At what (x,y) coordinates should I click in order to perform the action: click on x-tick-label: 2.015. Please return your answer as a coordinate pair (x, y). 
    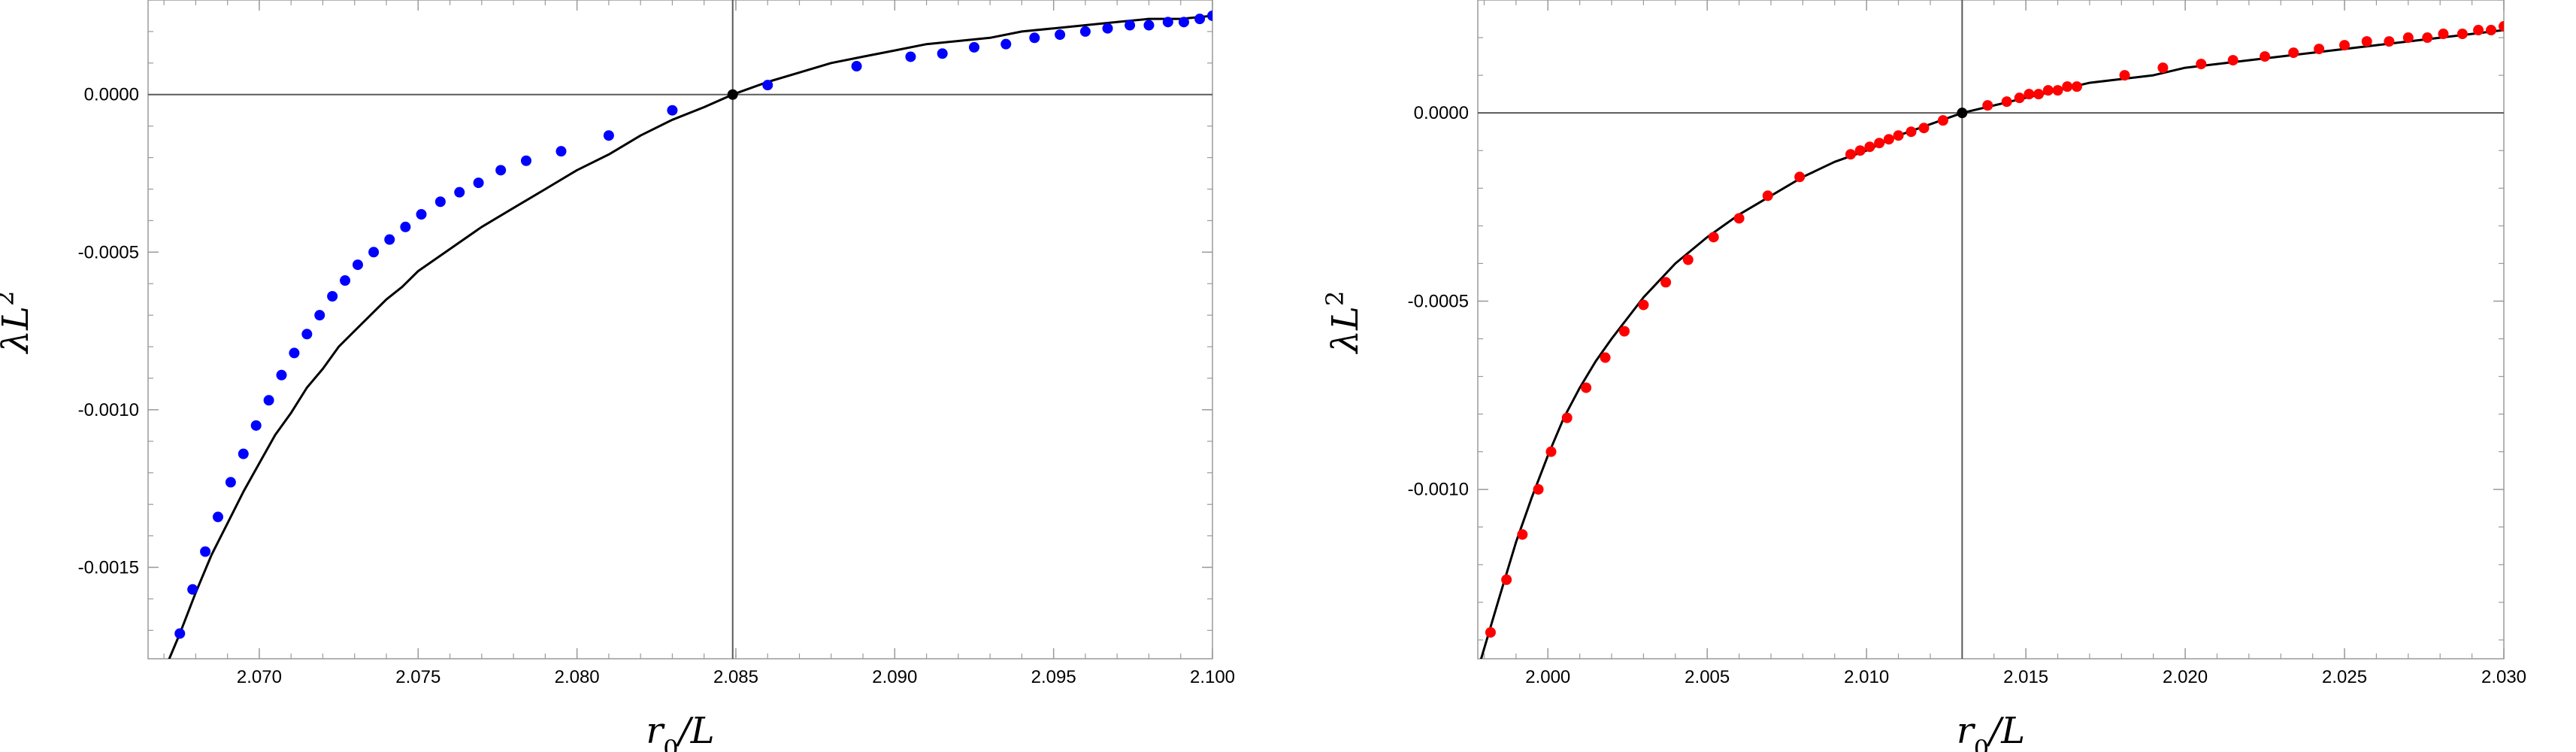
    Looking at the image, I should click on (2025, 677).